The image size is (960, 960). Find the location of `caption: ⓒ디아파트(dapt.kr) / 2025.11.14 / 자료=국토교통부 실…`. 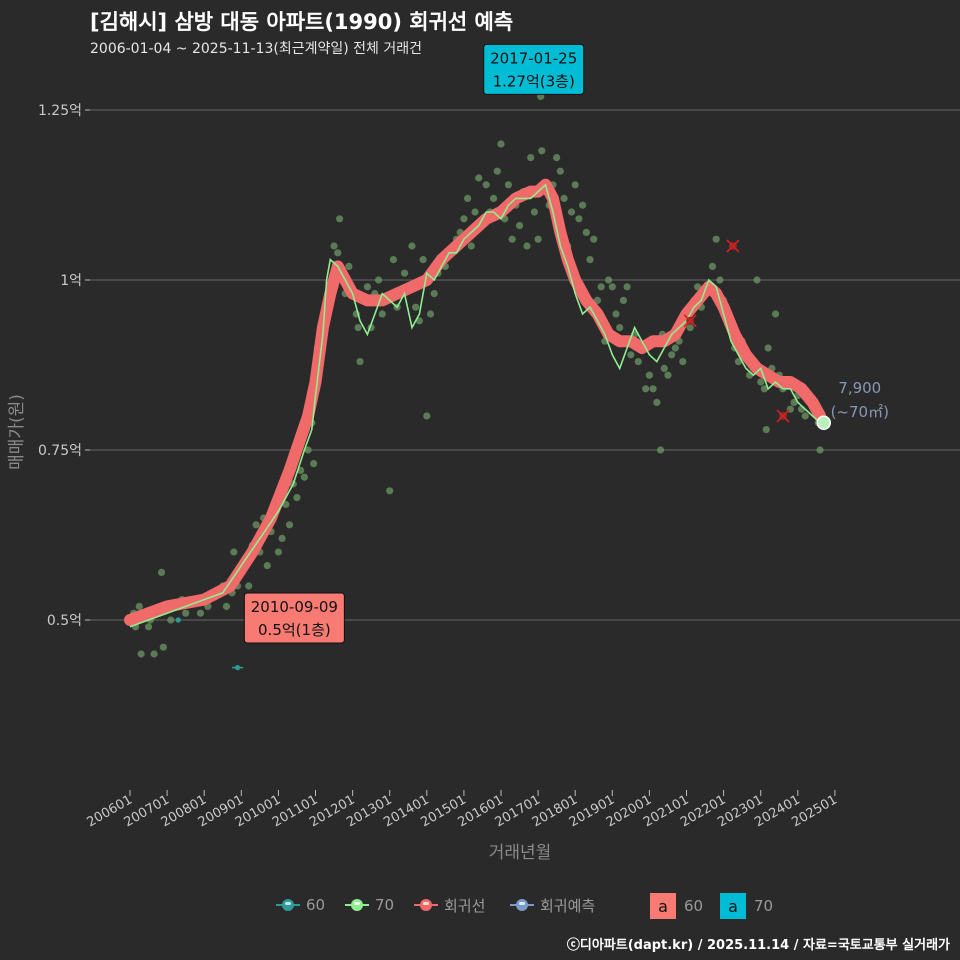

caption: ⓒ디아파트(dapt.kr) / 2025.11.14 / 자료=국토교통부 실… is located at coordinates (758, 945).